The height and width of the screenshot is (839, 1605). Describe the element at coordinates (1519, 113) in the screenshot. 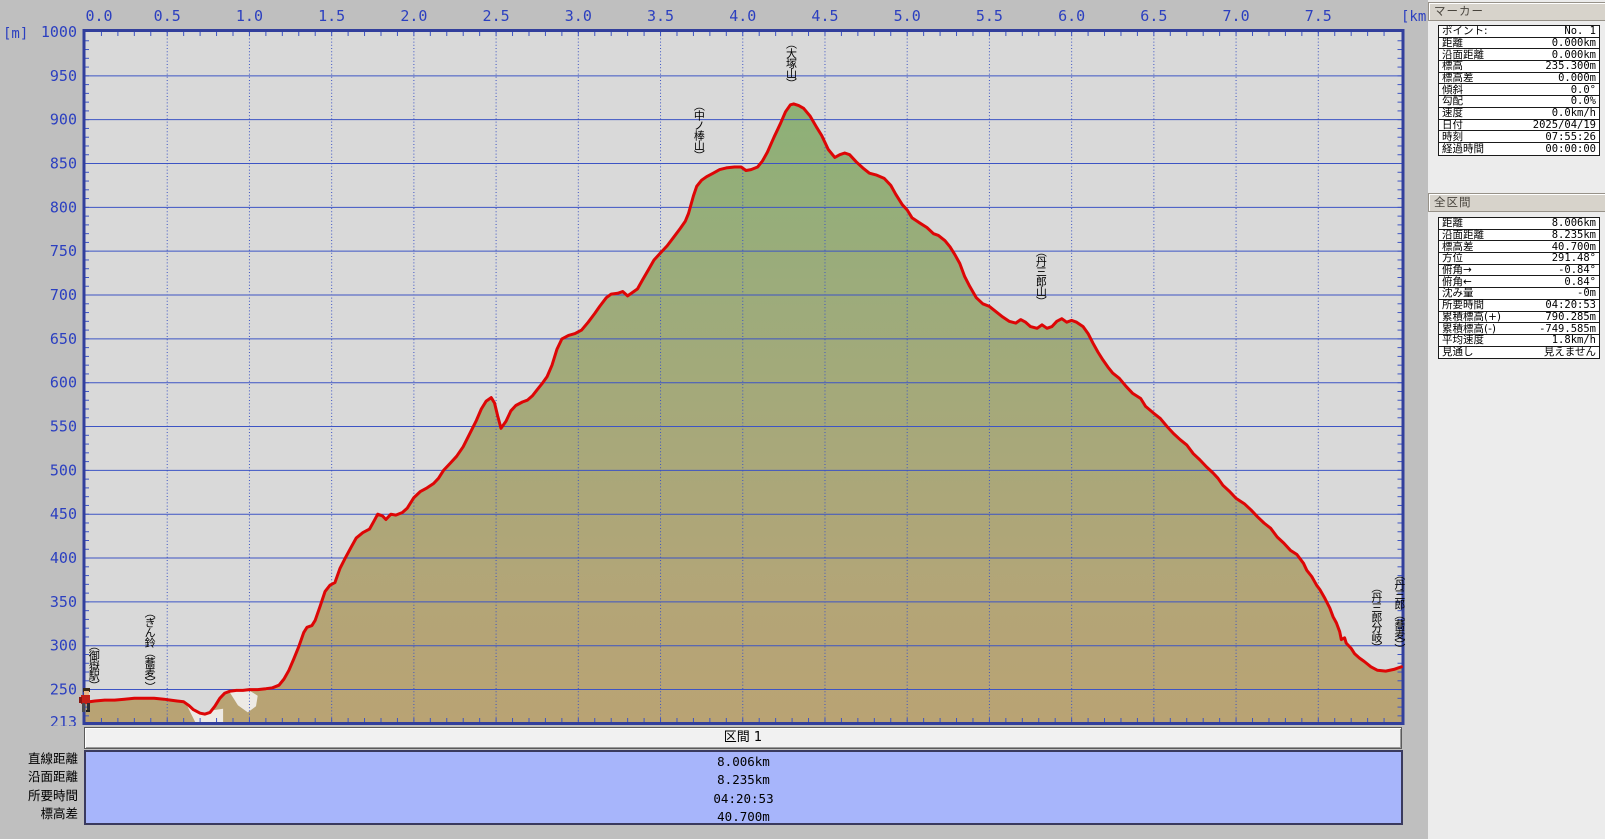

I see `panel-row: 速度 0.0km/h` at that location.